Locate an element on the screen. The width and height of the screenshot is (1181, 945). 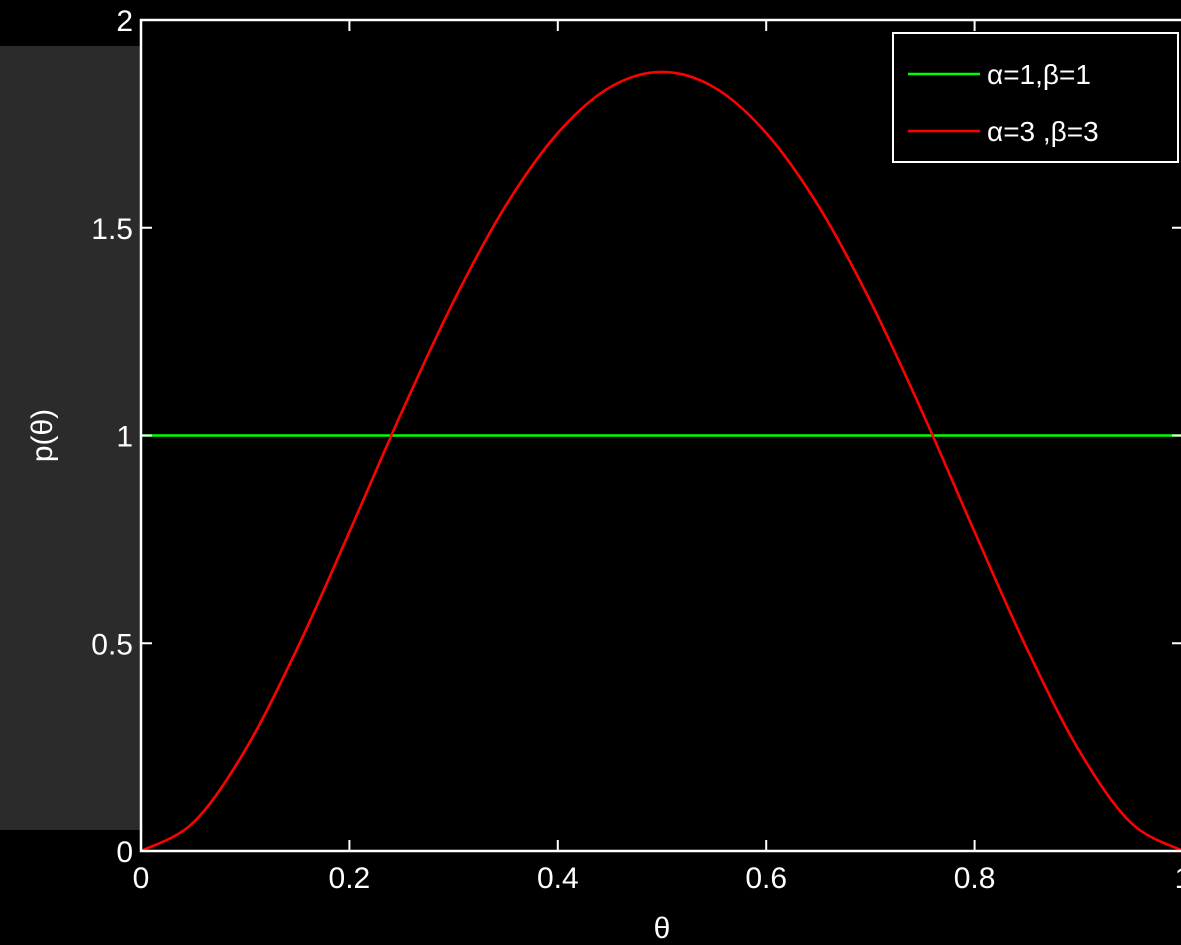
x-tick-label: 0.4 is located at coordinates (558, 878).